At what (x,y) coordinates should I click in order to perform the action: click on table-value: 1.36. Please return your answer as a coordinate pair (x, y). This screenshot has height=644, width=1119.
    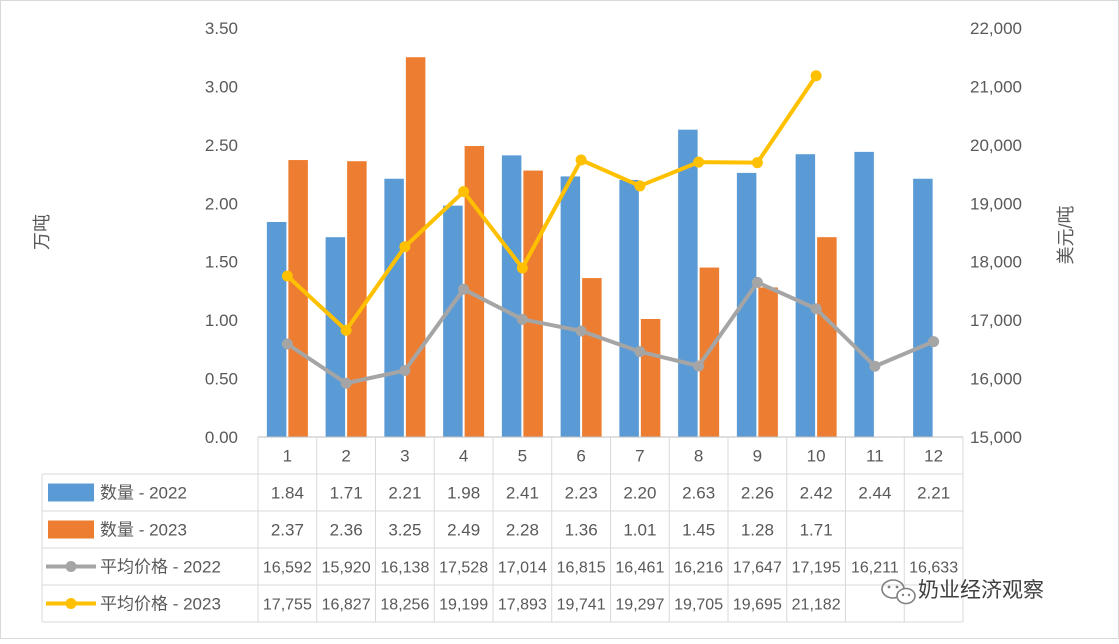
    Looking at the image, I should click on (581, 530).